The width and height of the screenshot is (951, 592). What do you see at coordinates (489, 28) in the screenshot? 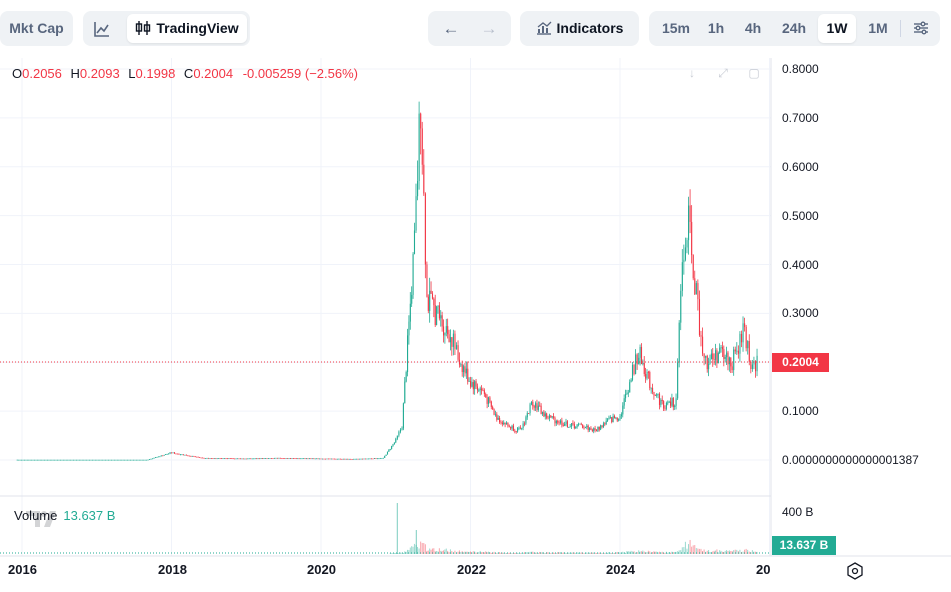
I see `forward-button: →` at bounding box center [489, 28].